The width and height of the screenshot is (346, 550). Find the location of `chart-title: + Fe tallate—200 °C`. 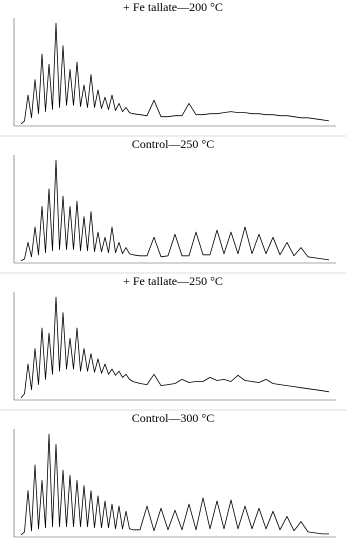

chart-title: + Fe tallate—200 °C is located at coordinates (173, 7).